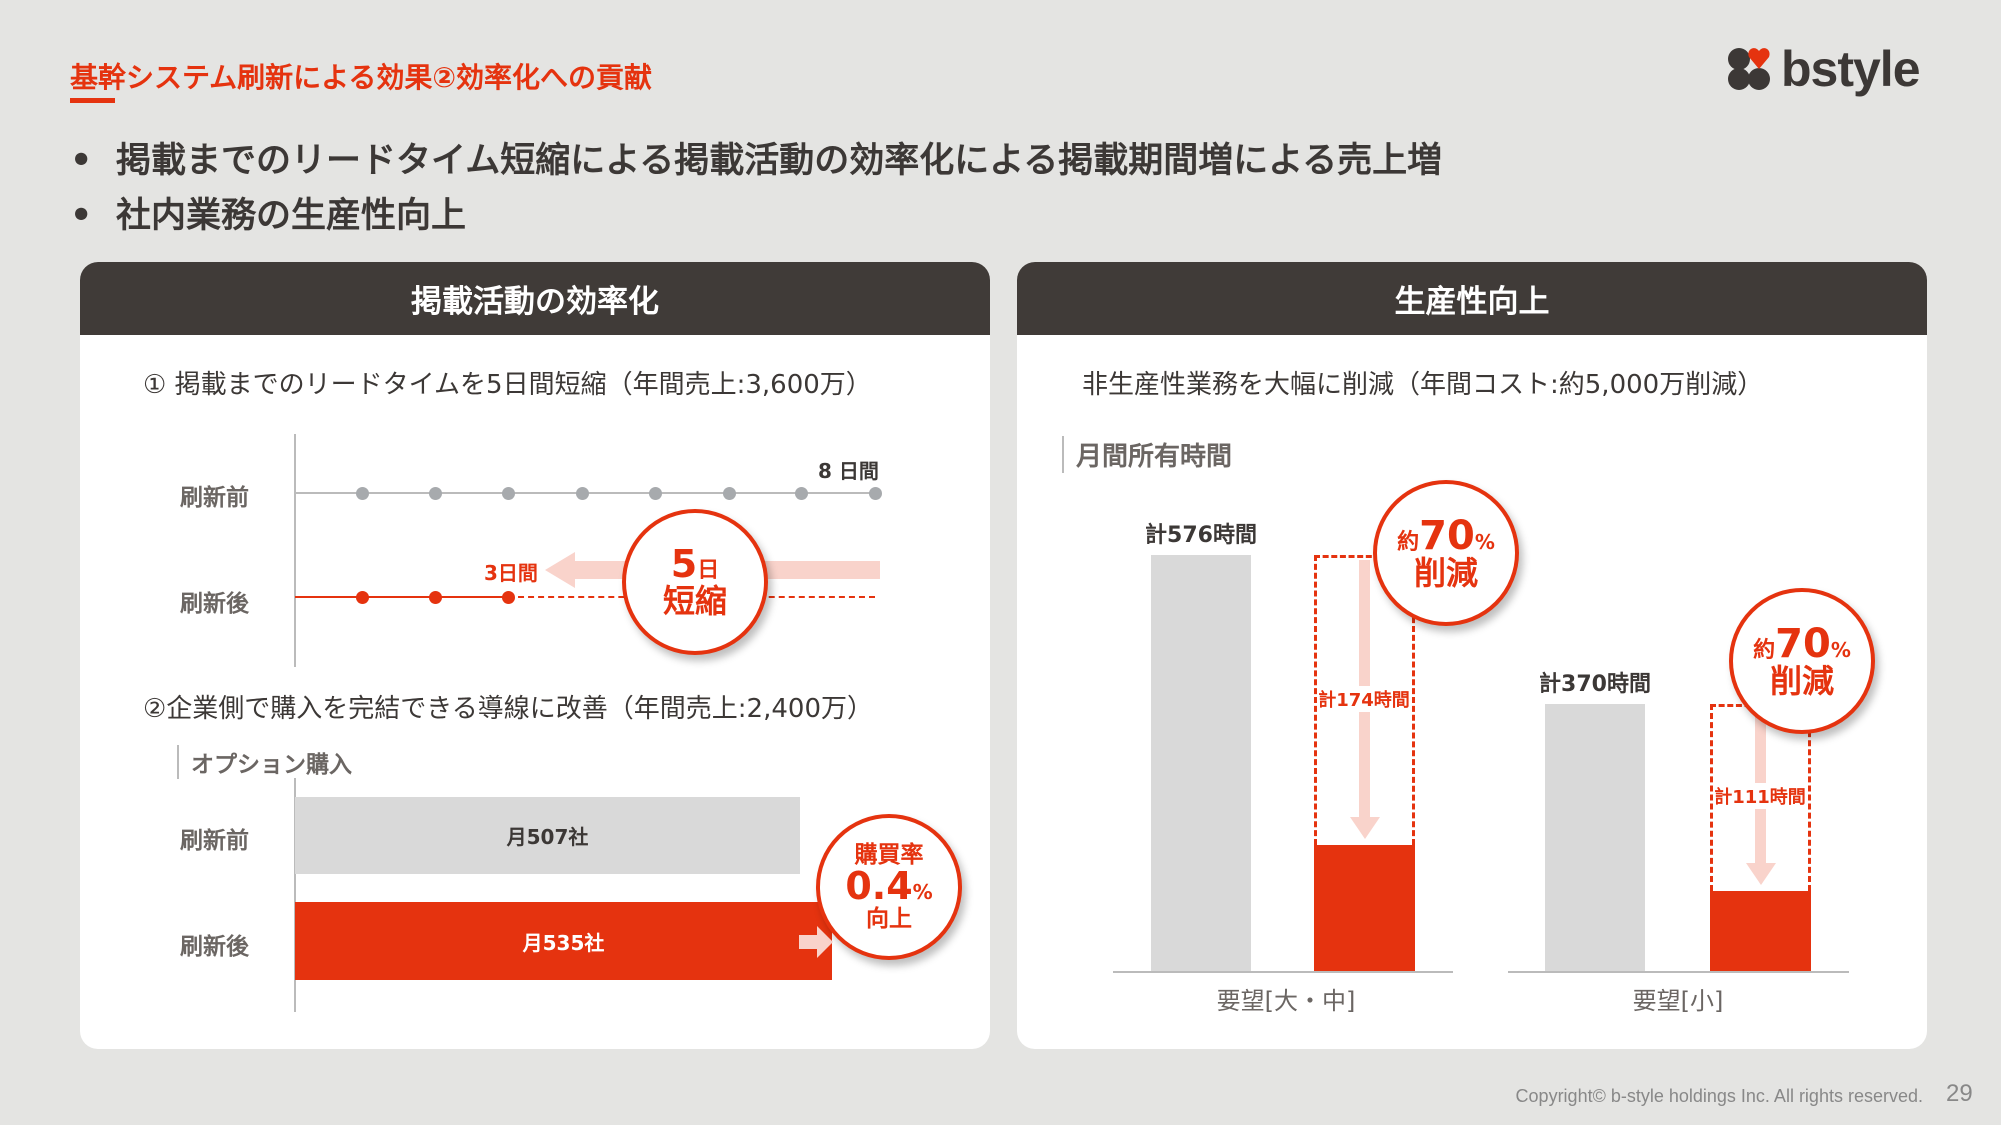  What do you see at coordinates (264, 762) in the screenshot?
I see `option-purchase-heading: オプション購入` at bounding box center [264, 762].